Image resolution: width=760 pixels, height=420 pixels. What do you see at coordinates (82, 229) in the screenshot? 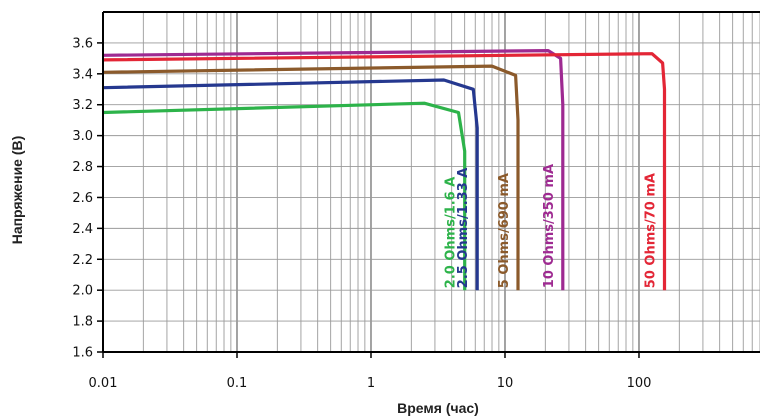
I see `y-tick-label: 2.4` at bounding box center [82, 229].